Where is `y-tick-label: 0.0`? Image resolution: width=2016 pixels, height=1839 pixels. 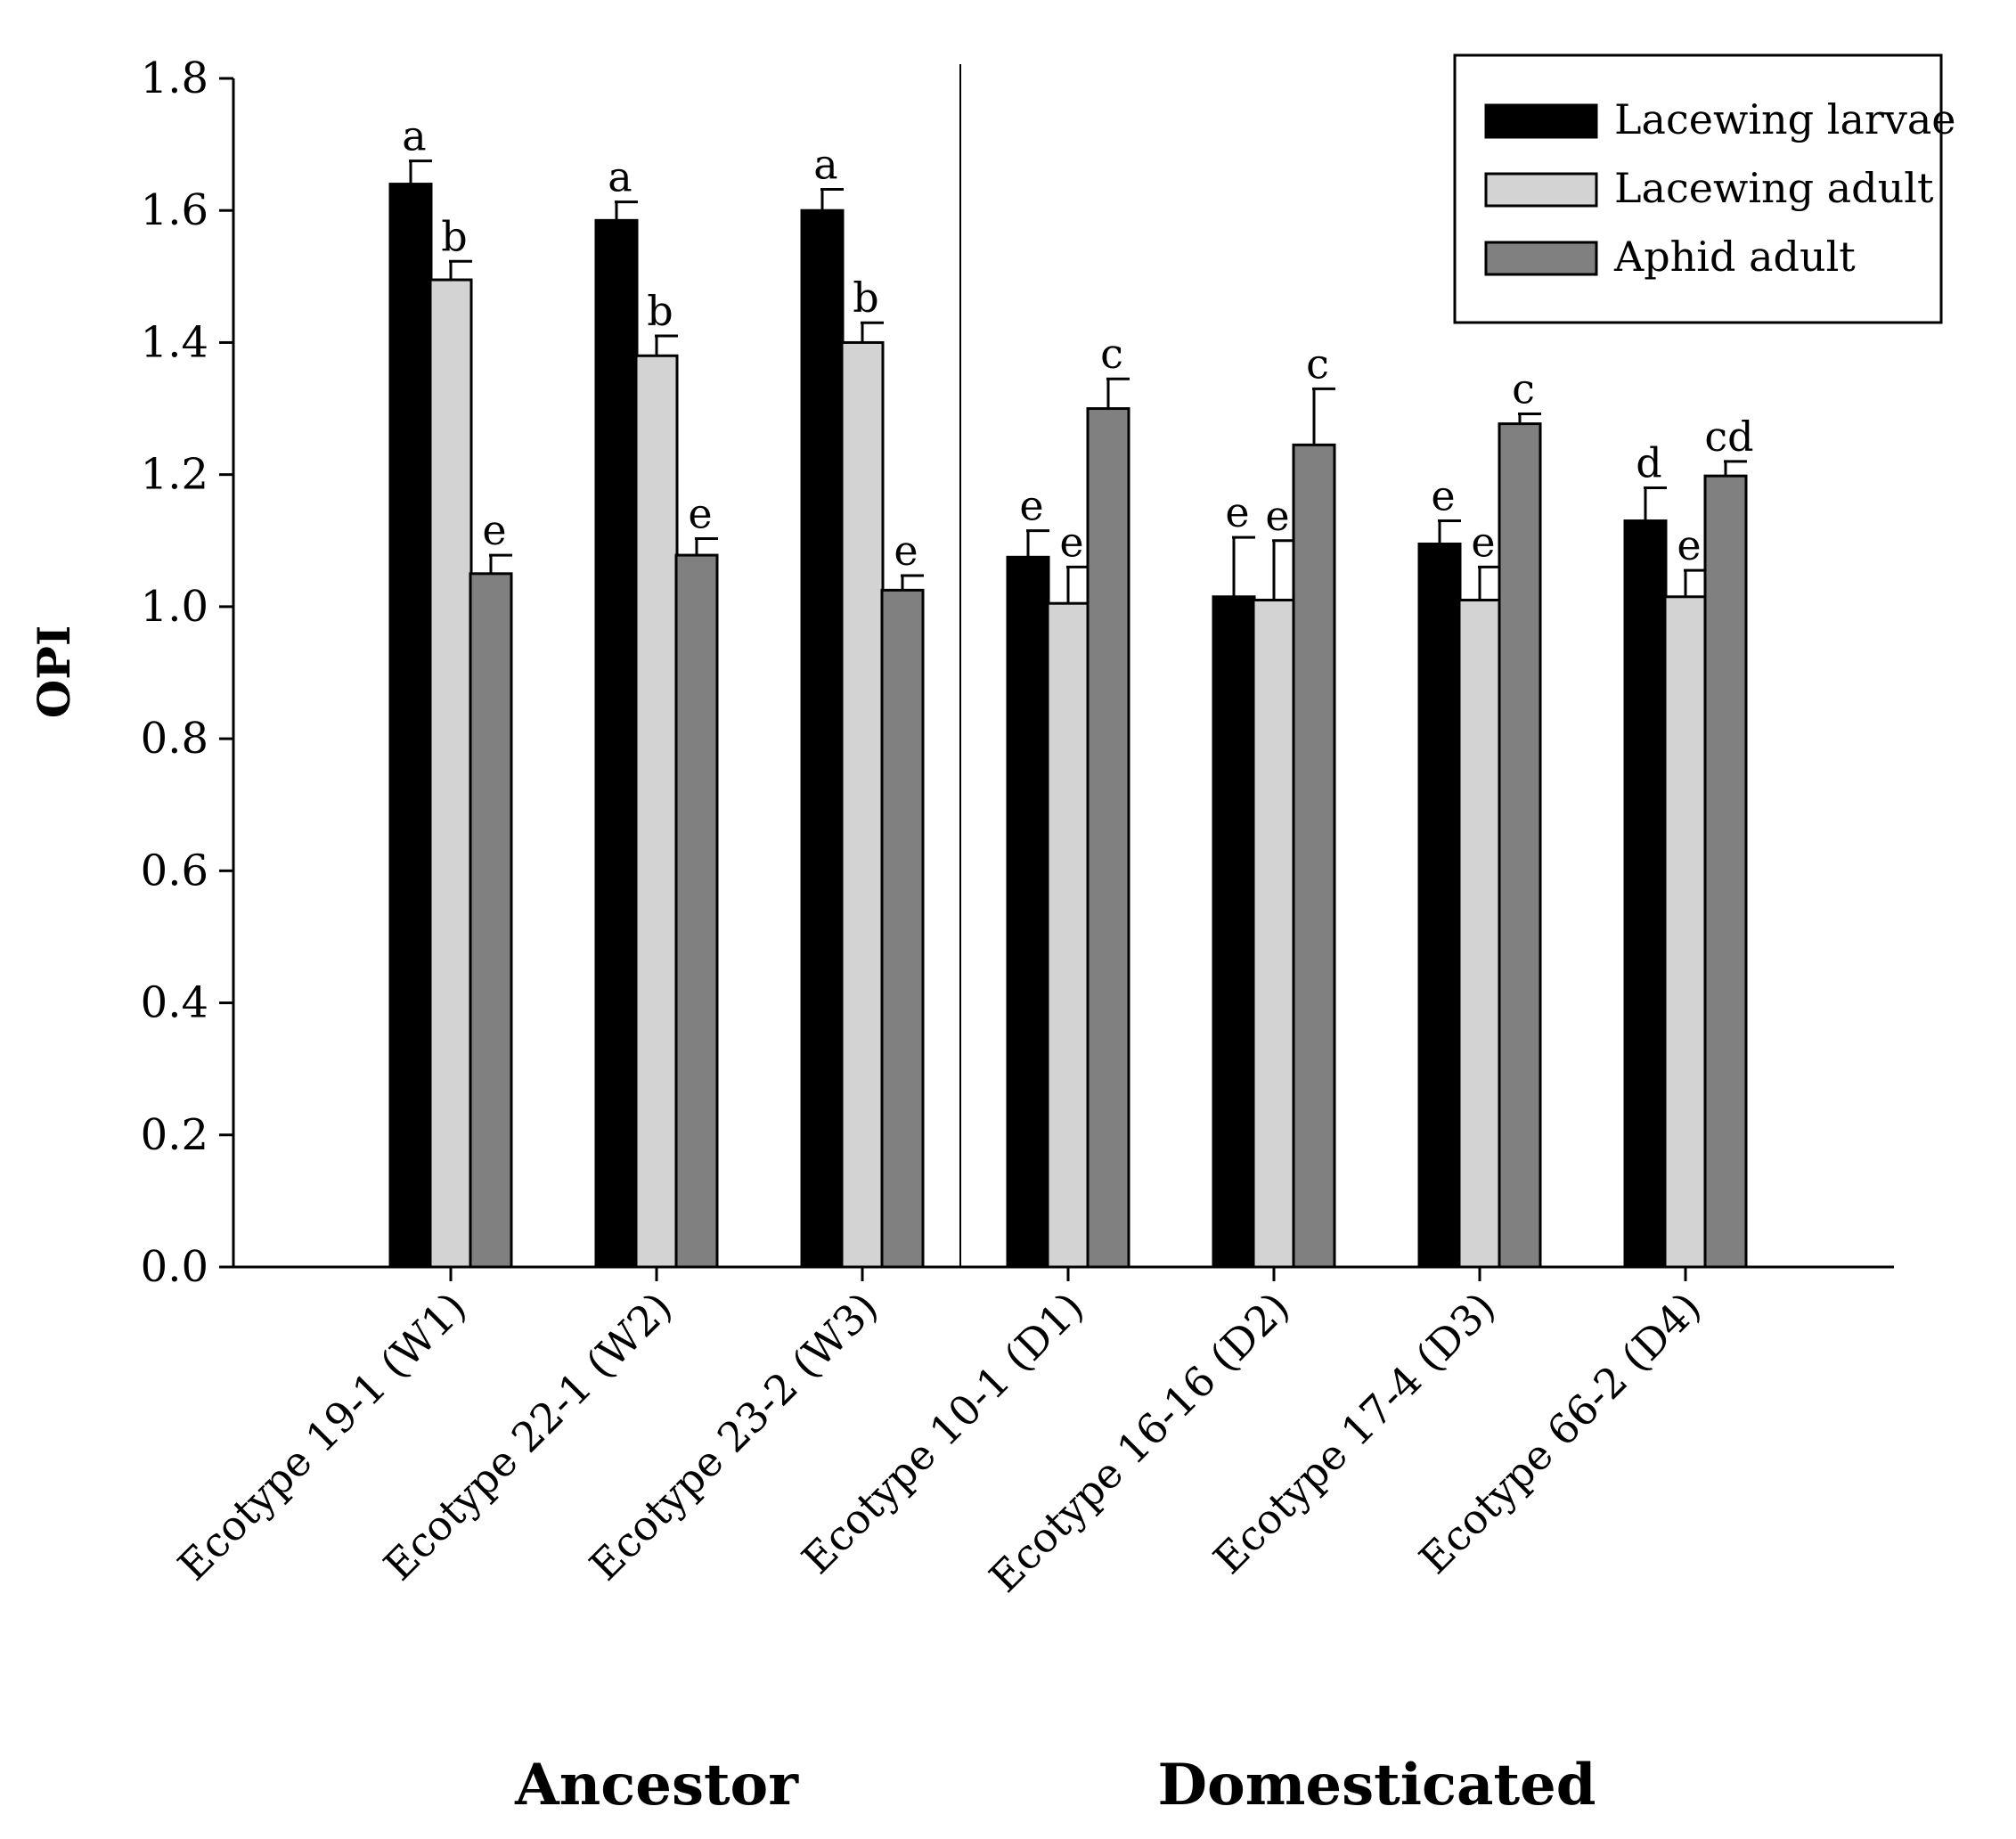 y-tick-label: 0.0 is located at coordinates (174, 1267).